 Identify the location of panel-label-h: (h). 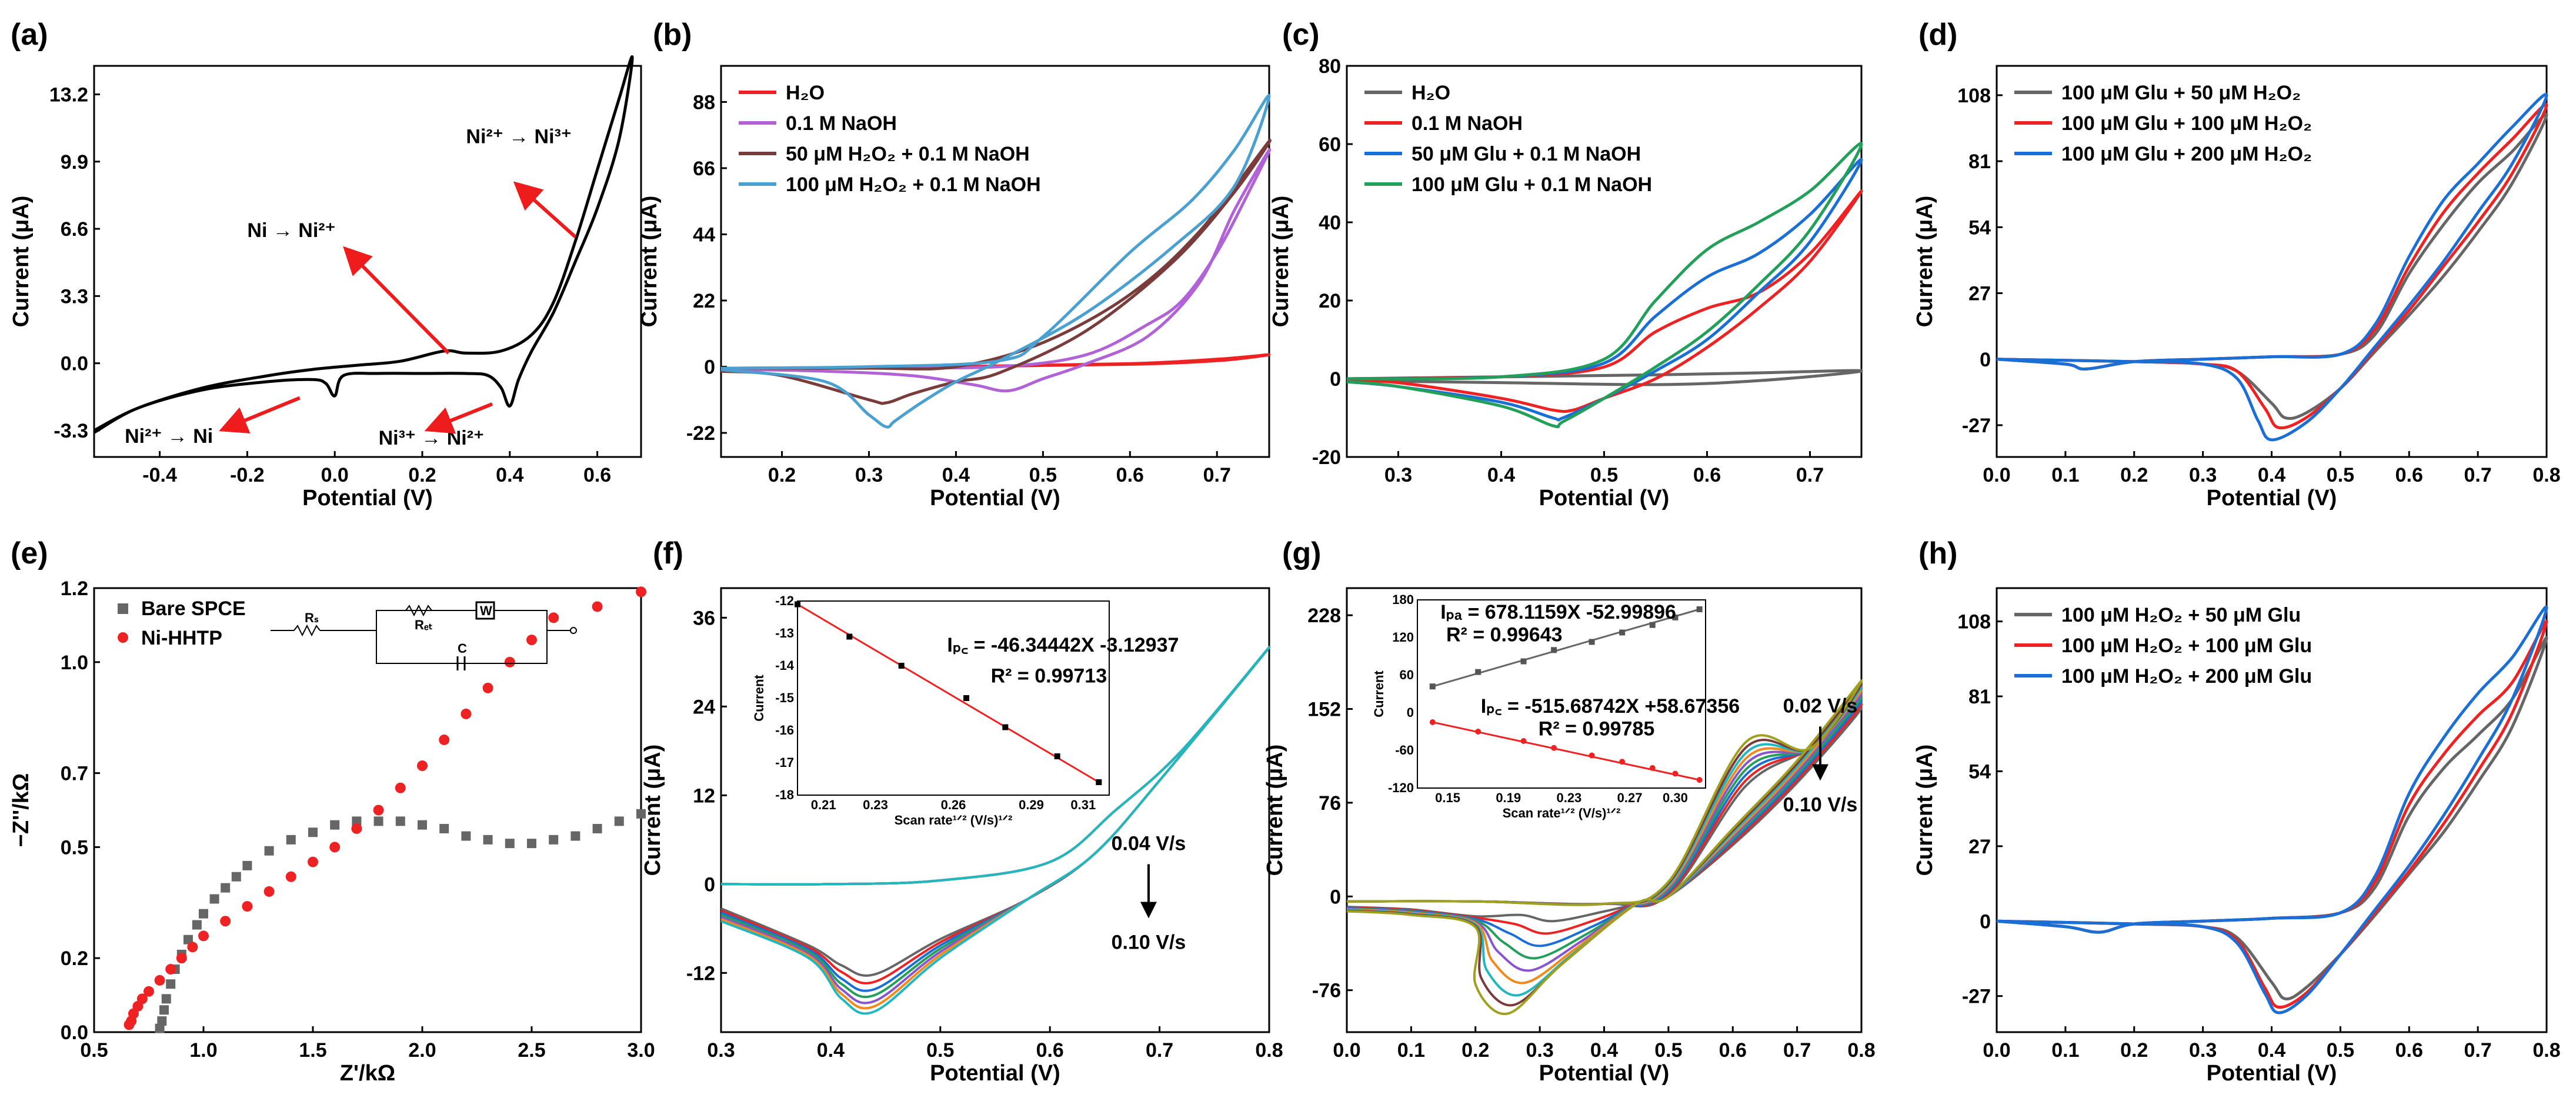
(1937, 553).